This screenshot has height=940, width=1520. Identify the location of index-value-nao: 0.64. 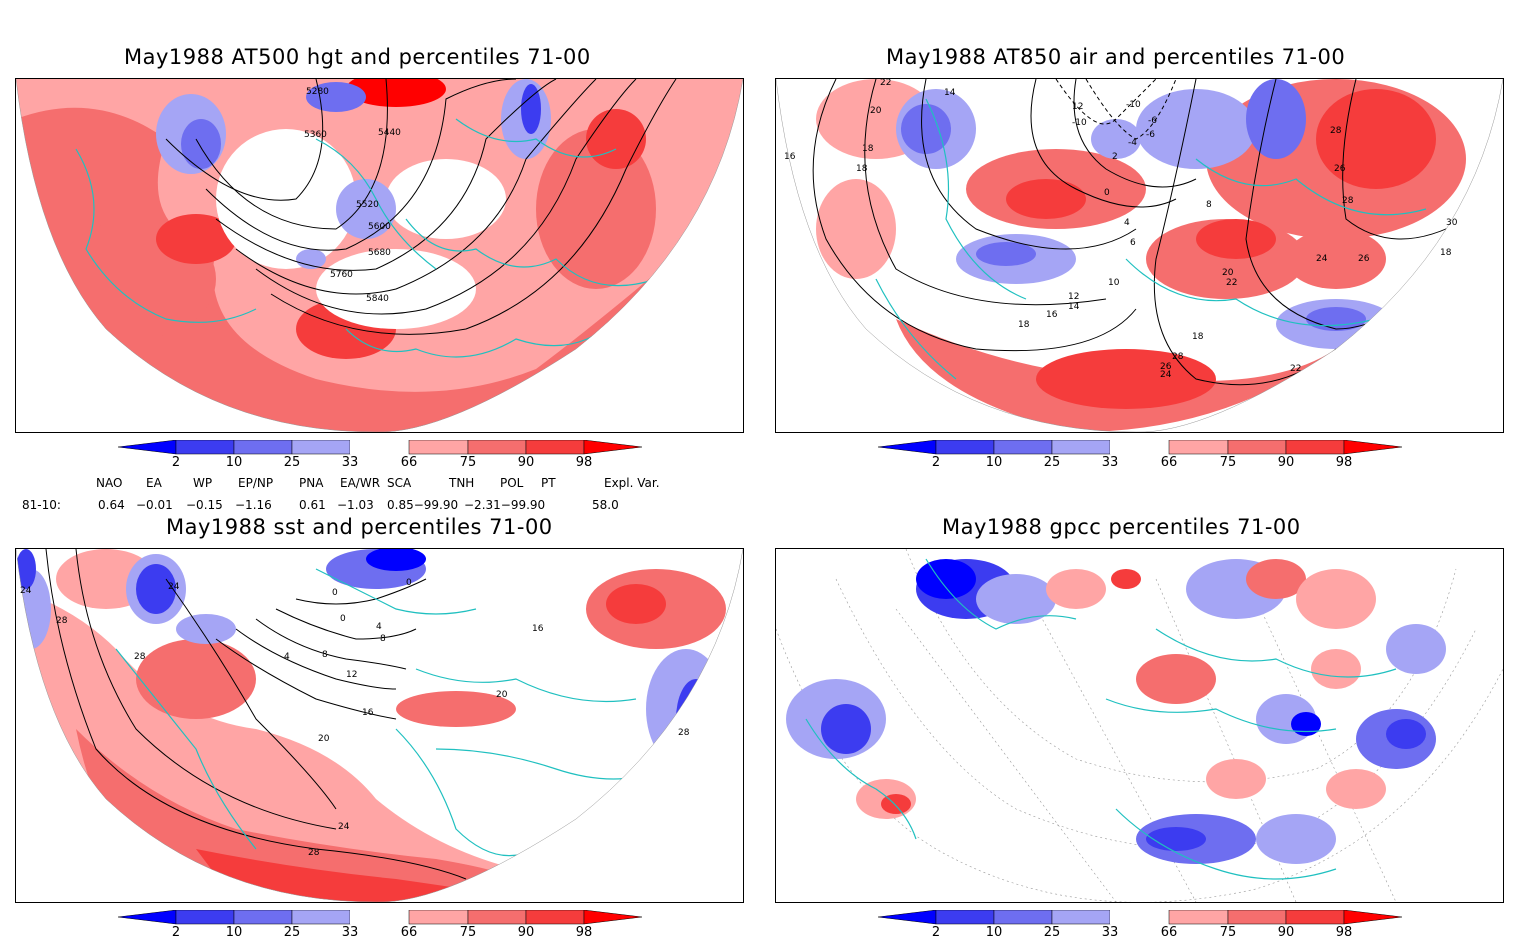
(111, 505).